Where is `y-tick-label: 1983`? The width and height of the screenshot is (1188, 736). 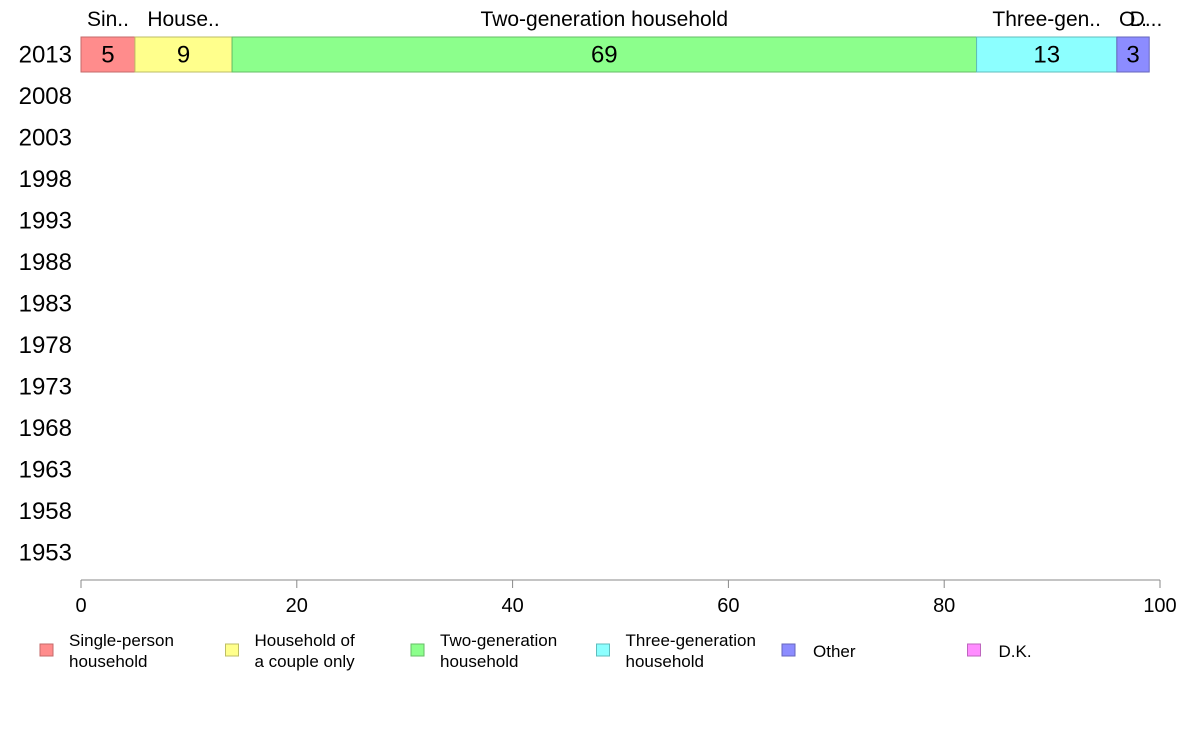 y-tick-label: 1983 is located at coordinates (45, 304).